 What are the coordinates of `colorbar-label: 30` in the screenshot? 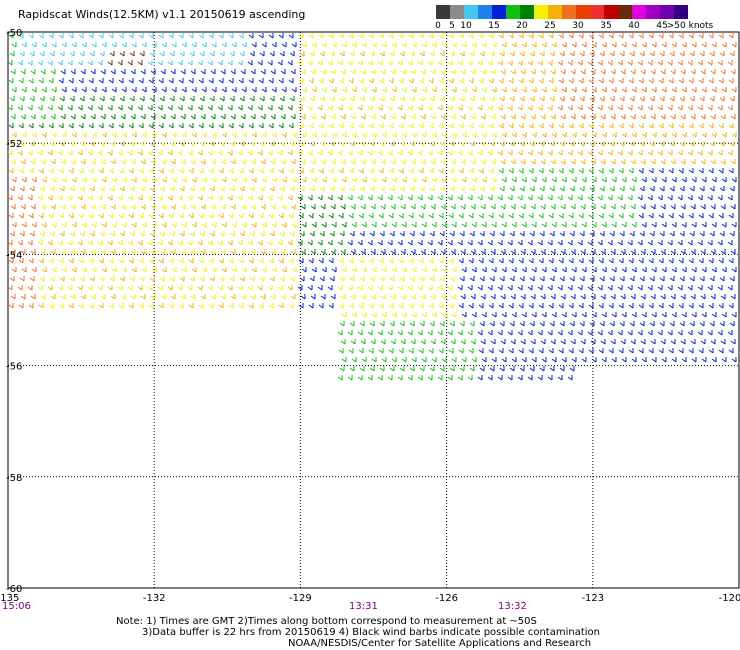 It's located at (578, 26).